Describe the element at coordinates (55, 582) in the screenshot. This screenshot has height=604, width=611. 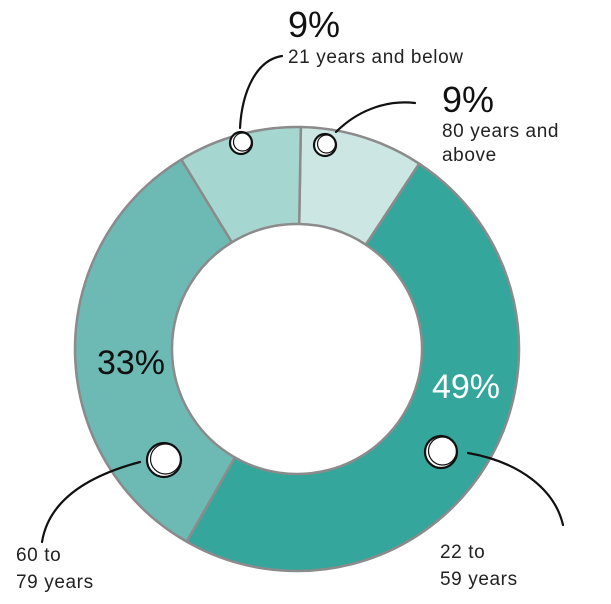
I see `category-label: 79 years` at that location.